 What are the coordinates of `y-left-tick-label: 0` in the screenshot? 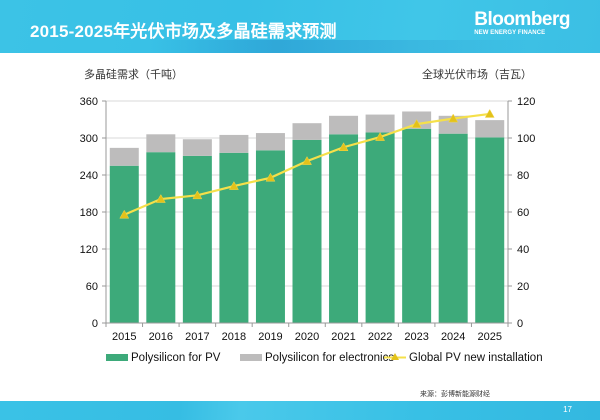 It's located at (95, 324).